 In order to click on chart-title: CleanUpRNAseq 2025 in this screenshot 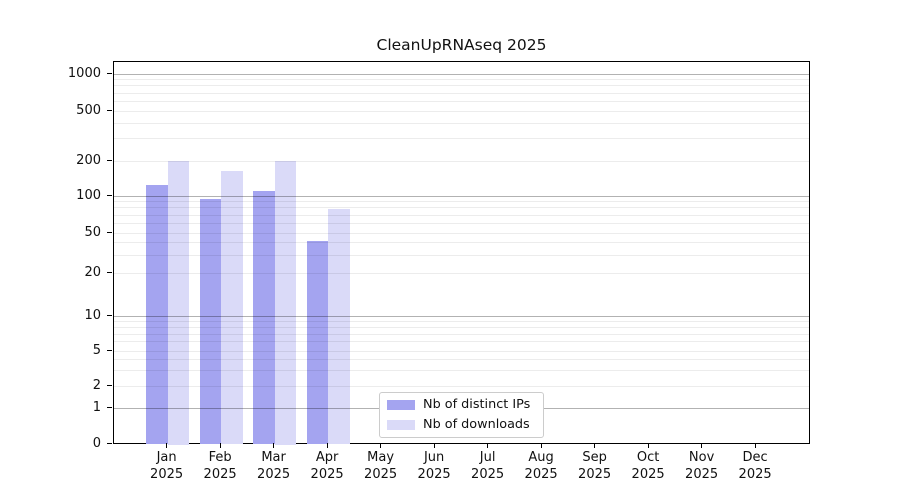, I will do `click(461, 45)`.